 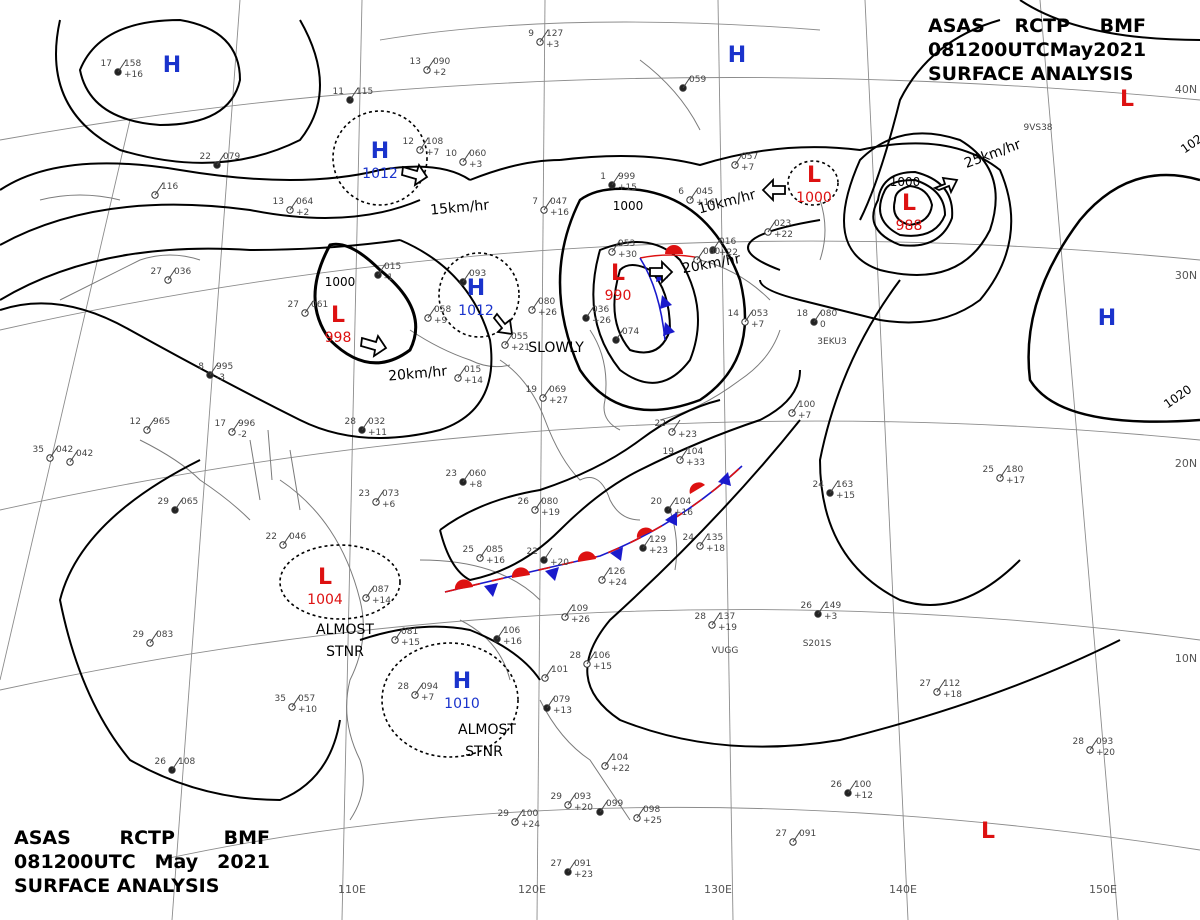 What do you see at coordinates (556, 864) in the screenshot?
I see `station-temperature: 27` at bounding box center [556, 864].